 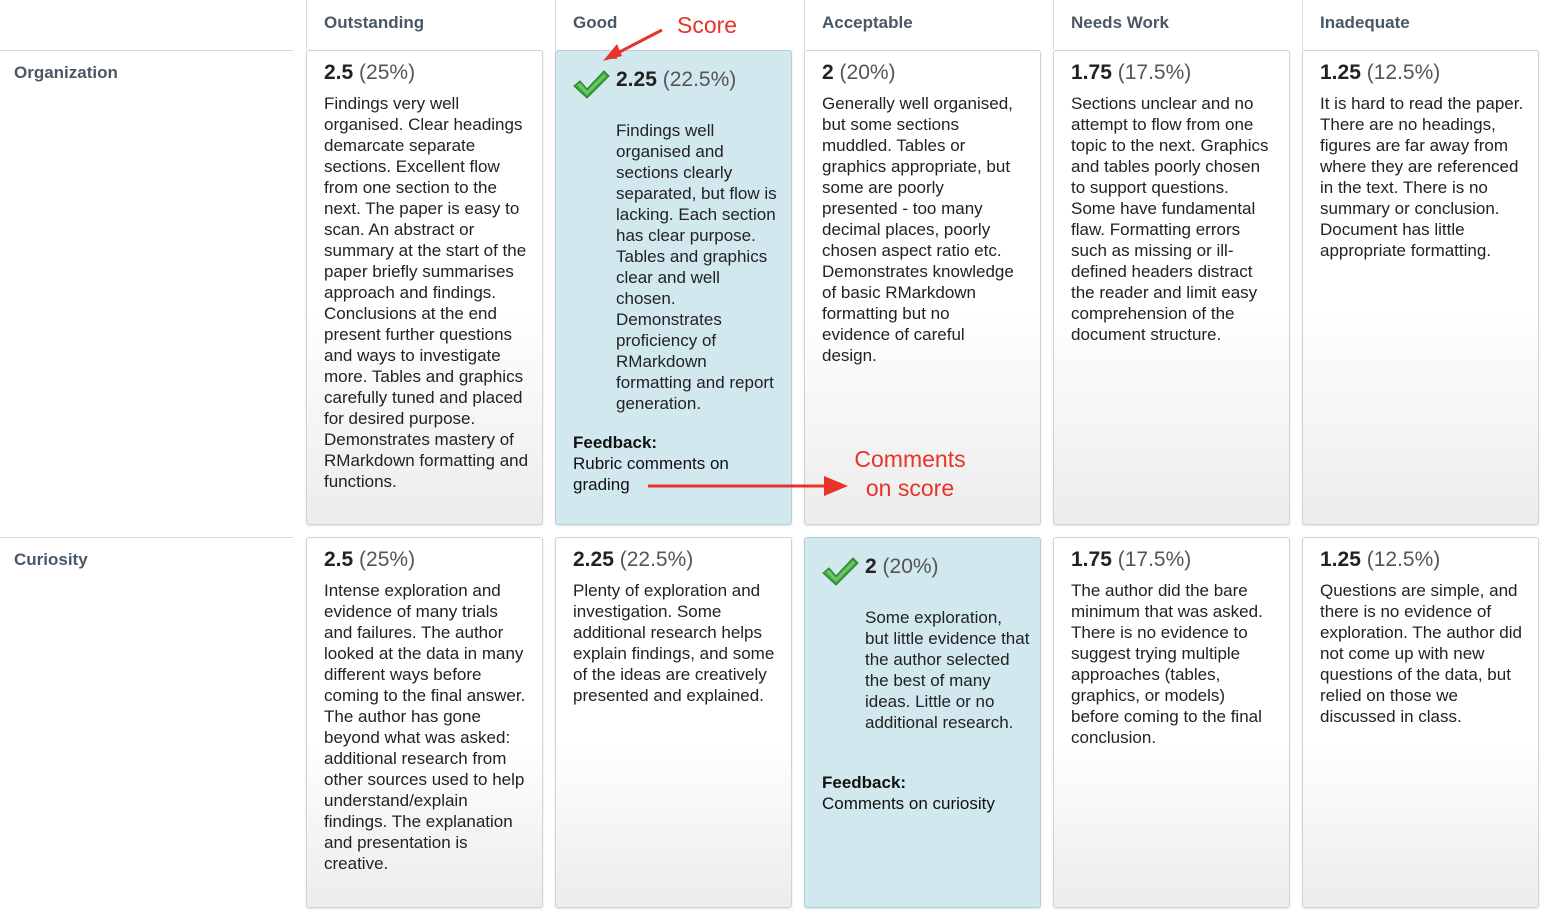 I want to click on annotation-comments-line2: on score, so click(x=910, y=488).